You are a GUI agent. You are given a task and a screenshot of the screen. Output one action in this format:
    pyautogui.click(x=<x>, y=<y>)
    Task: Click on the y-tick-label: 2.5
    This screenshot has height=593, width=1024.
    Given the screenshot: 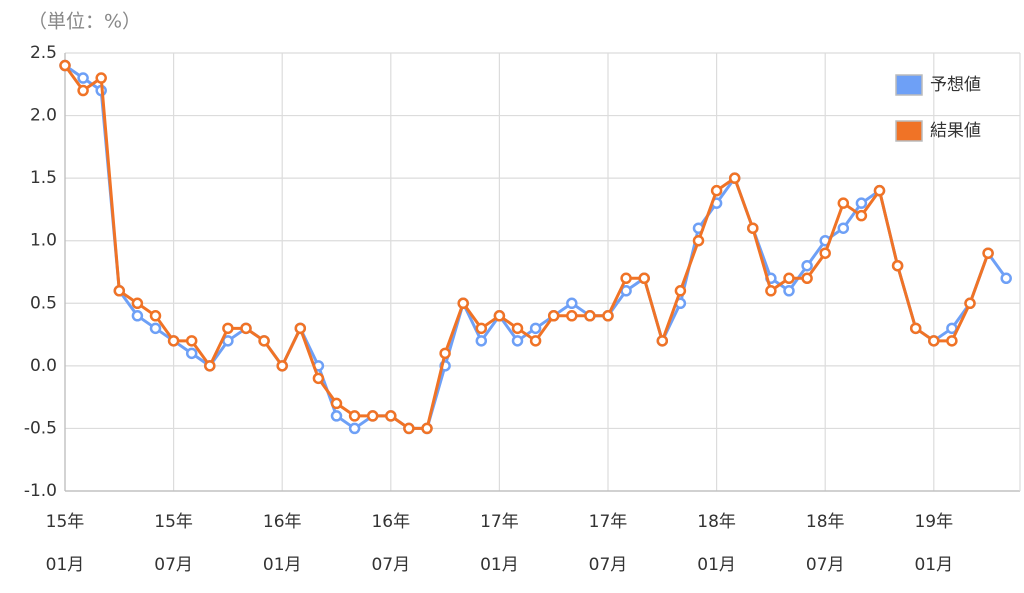 What is the action you would take?
    pyautogui.click(x=43, y=53)
    